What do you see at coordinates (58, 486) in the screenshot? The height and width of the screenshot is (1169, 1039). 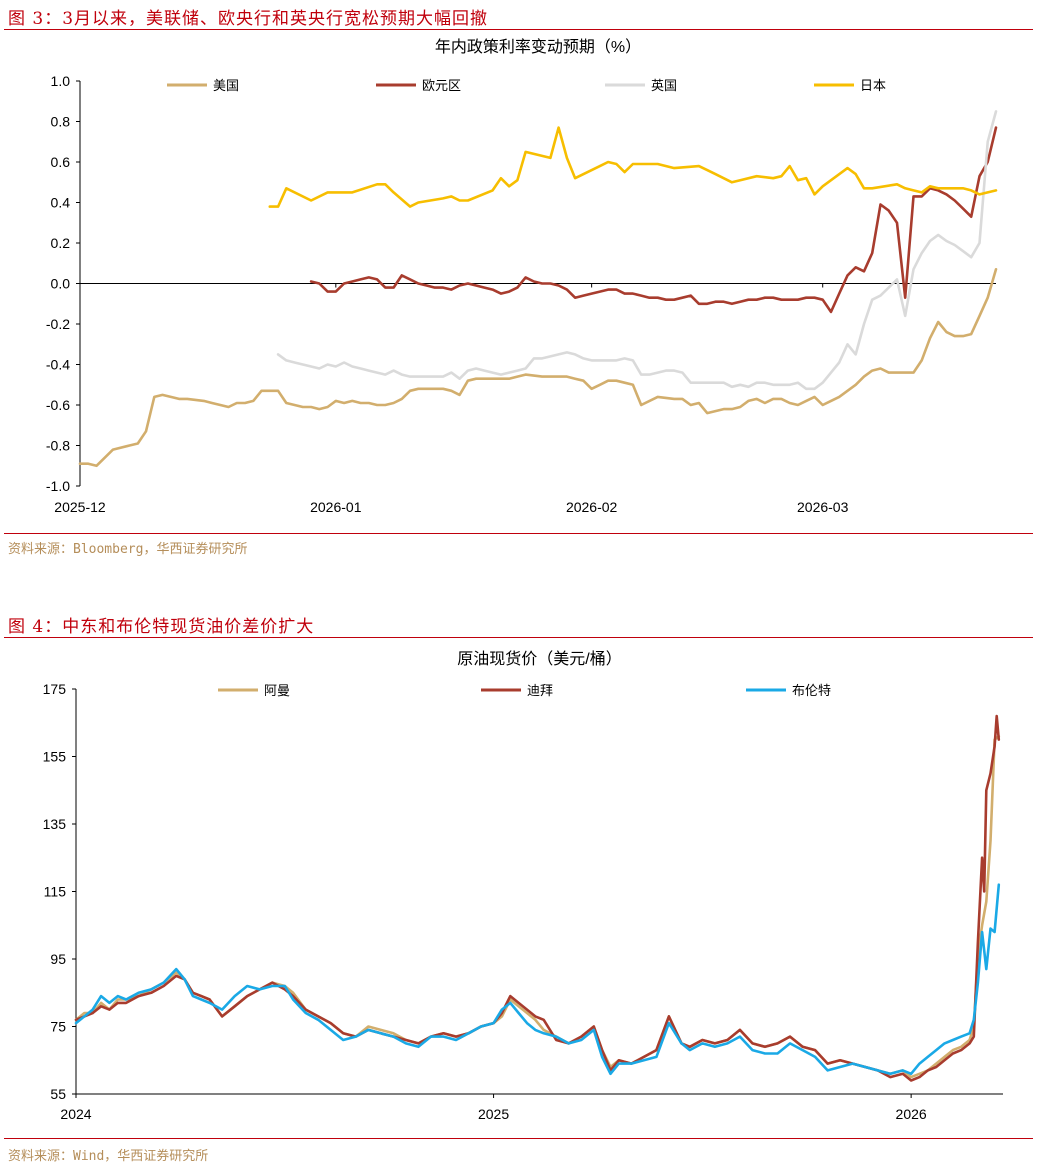 I see `chart1-y-tick-label: -1.0` at bounding box center [58, 486].